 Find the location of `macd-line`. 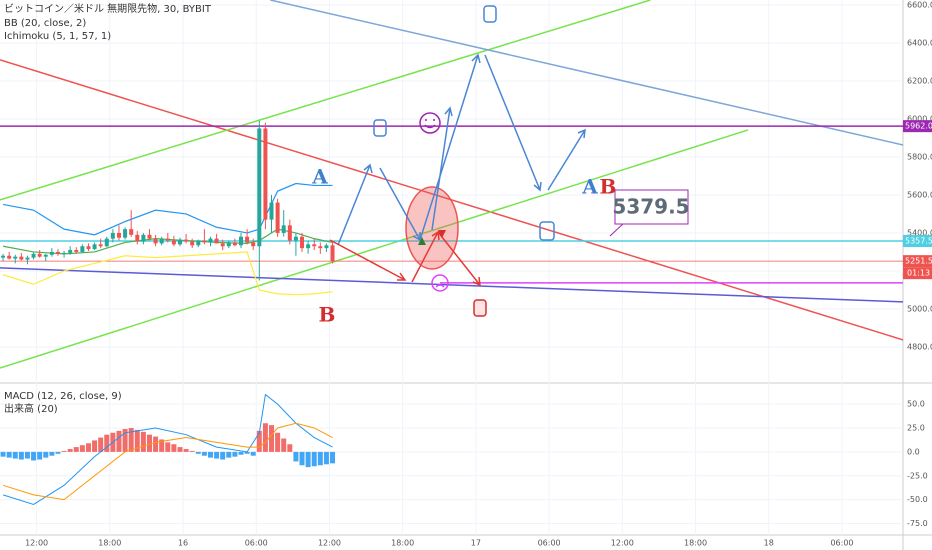

macd-line is located at coordinates (167, 449).